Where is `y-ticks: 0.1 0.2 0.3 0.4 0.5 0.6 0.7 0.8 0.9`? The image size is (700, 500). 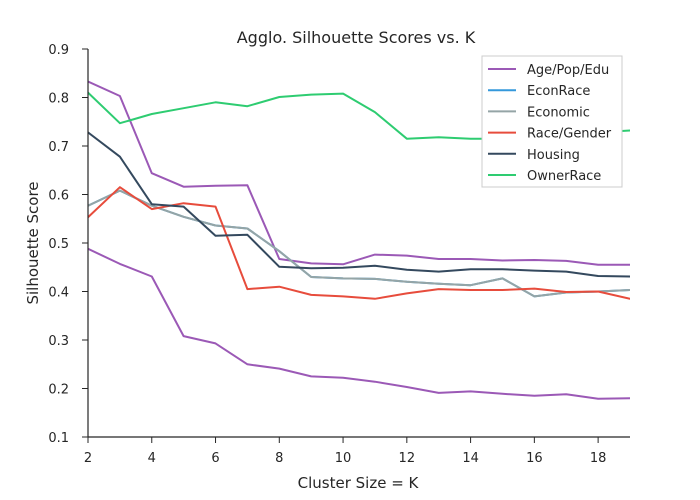
y-ticks: 0.1 0.2 0.3 0.4 0.5 0.6 0.7 0.8 0.9 is located at coordinates (68, 244).